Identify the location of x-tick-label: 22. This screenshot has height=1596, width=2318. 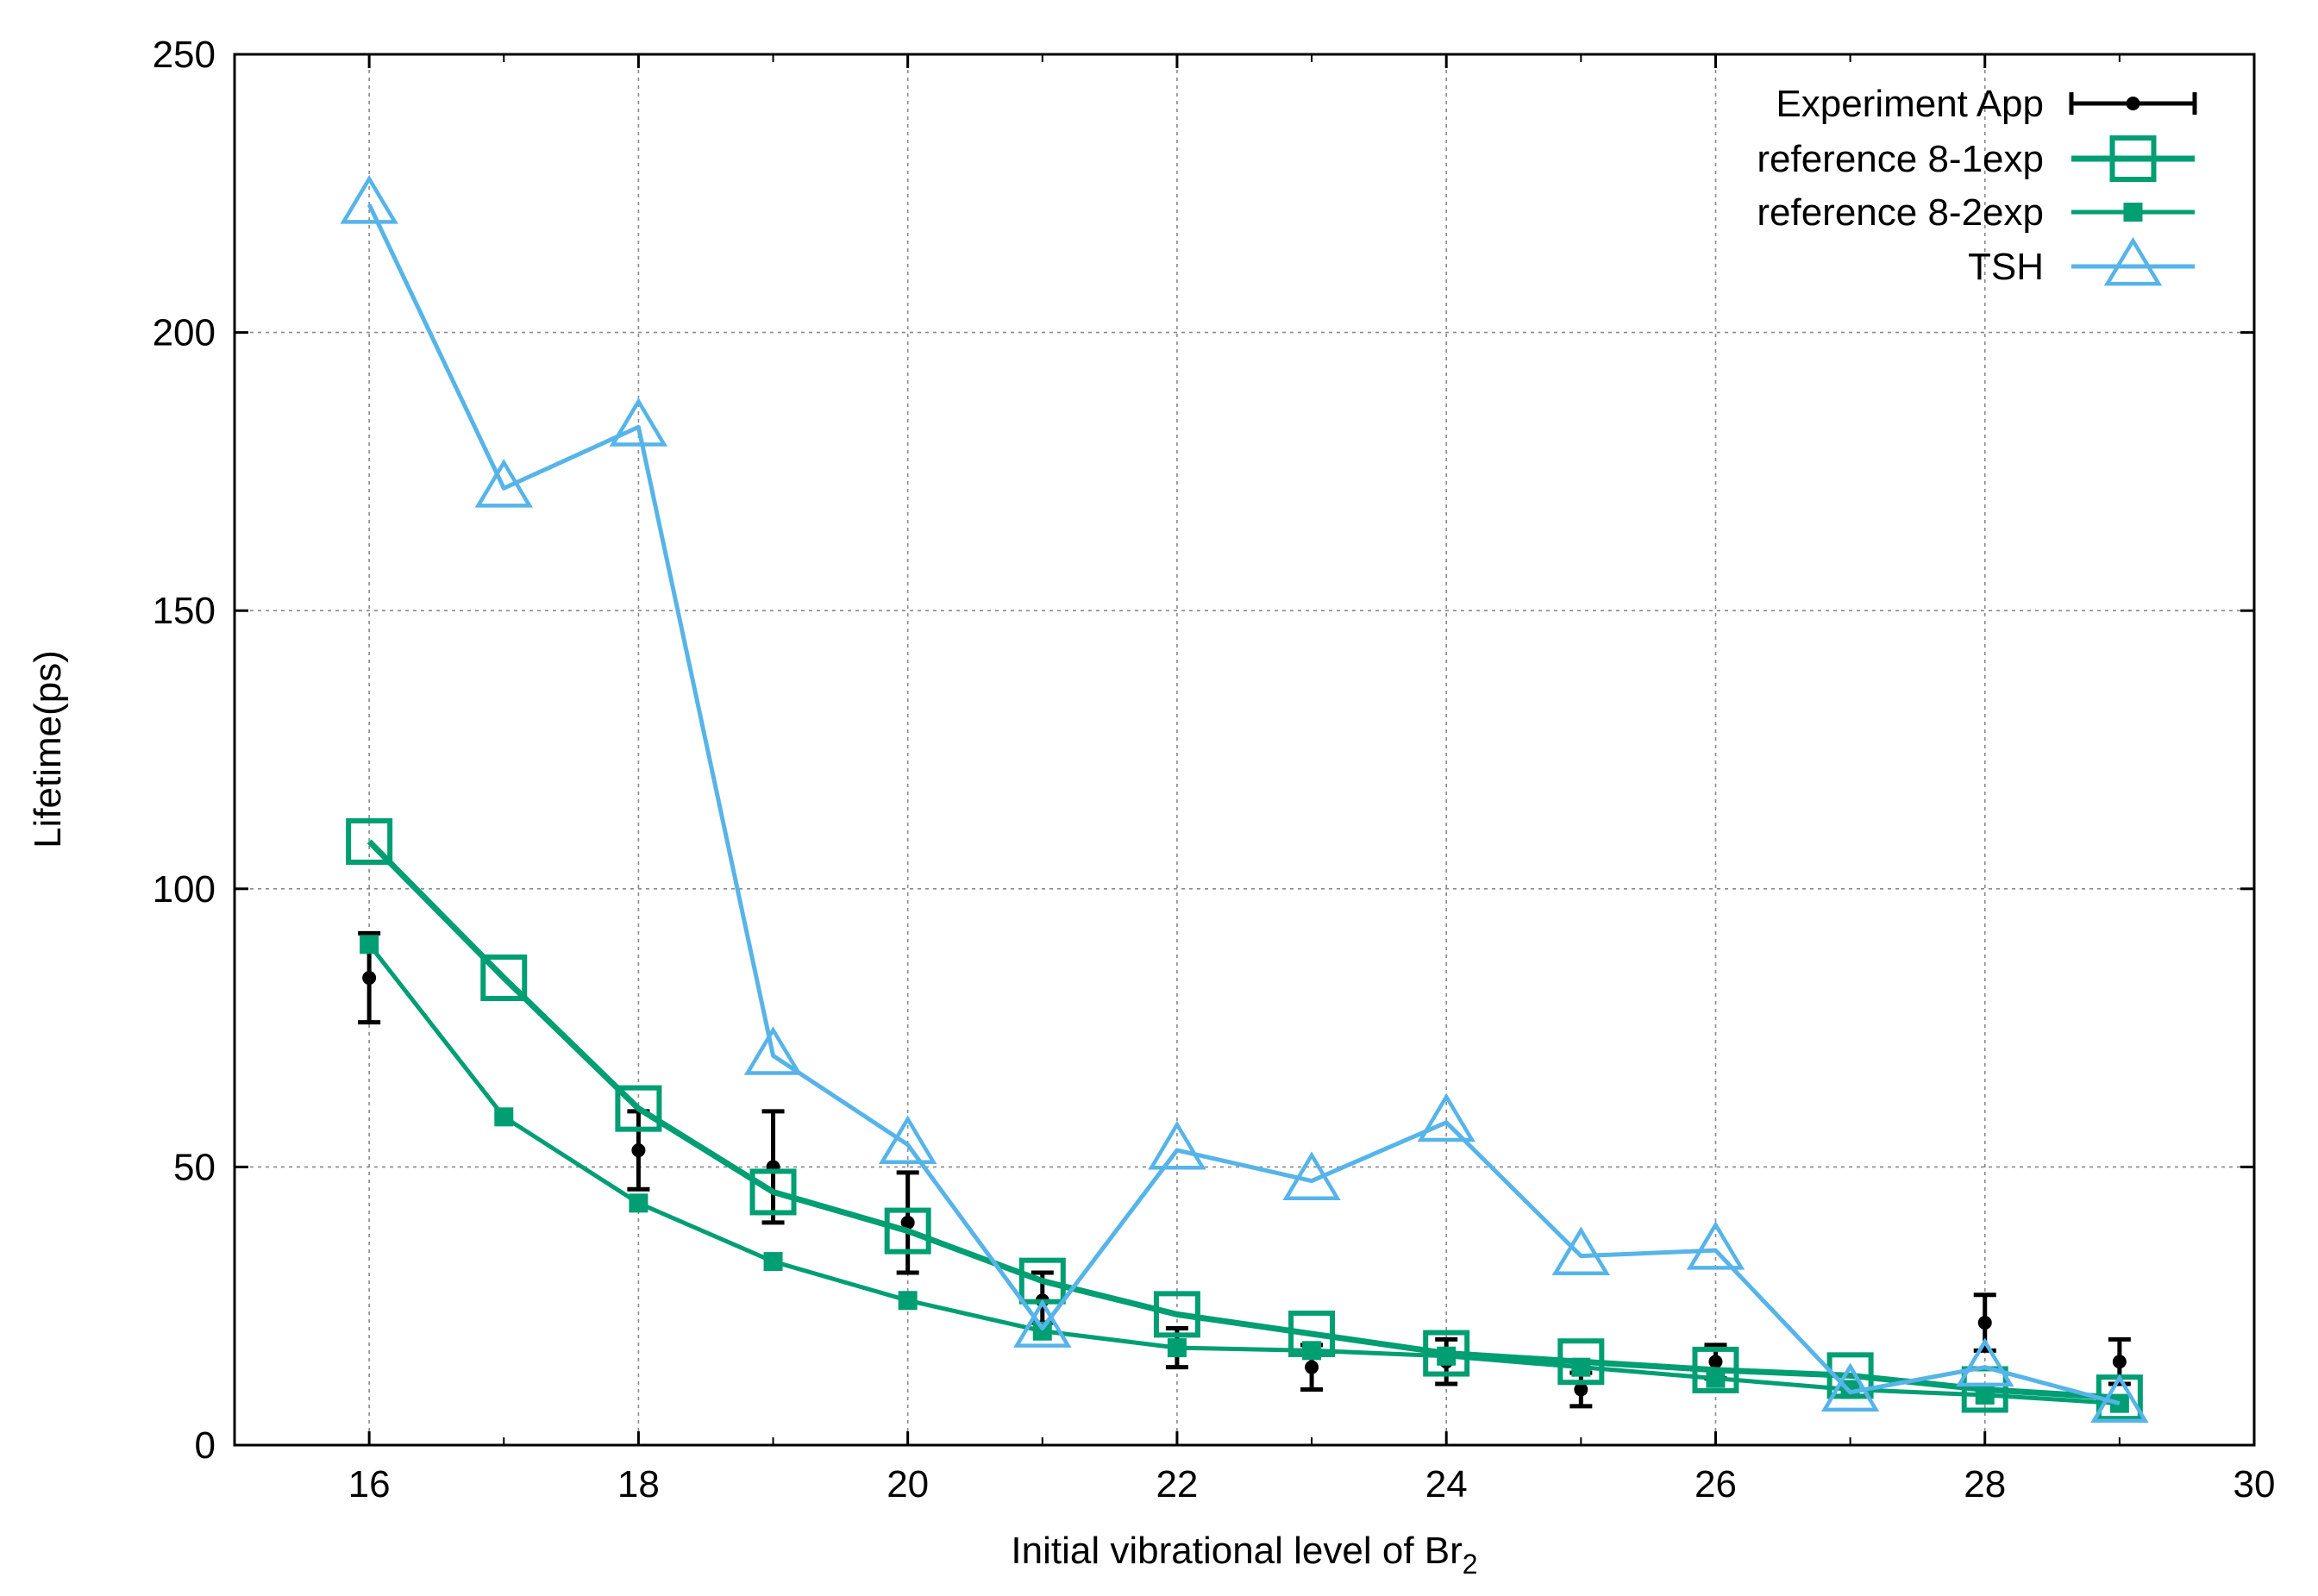
(1177, 1484).